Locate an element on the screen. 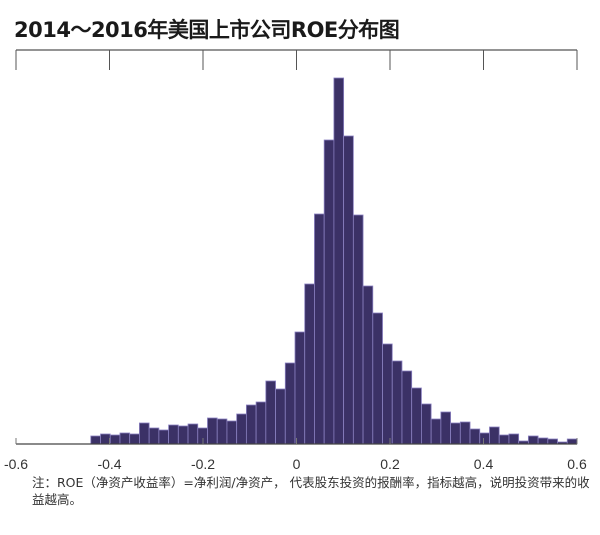  x-tick-label: 0 is located at coordinates (297, 464).